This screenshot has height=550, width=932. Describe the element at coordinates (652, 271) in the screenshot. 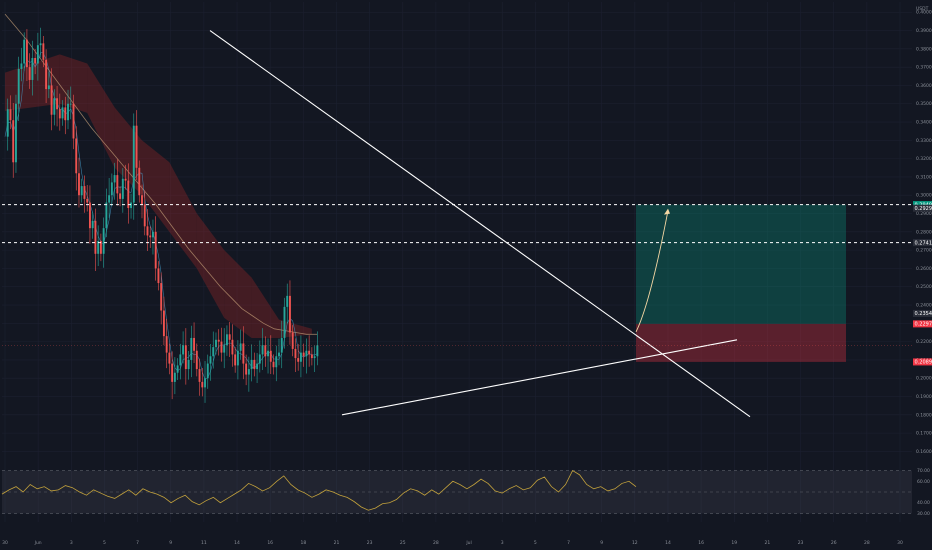

I see `projected-path` at that location.